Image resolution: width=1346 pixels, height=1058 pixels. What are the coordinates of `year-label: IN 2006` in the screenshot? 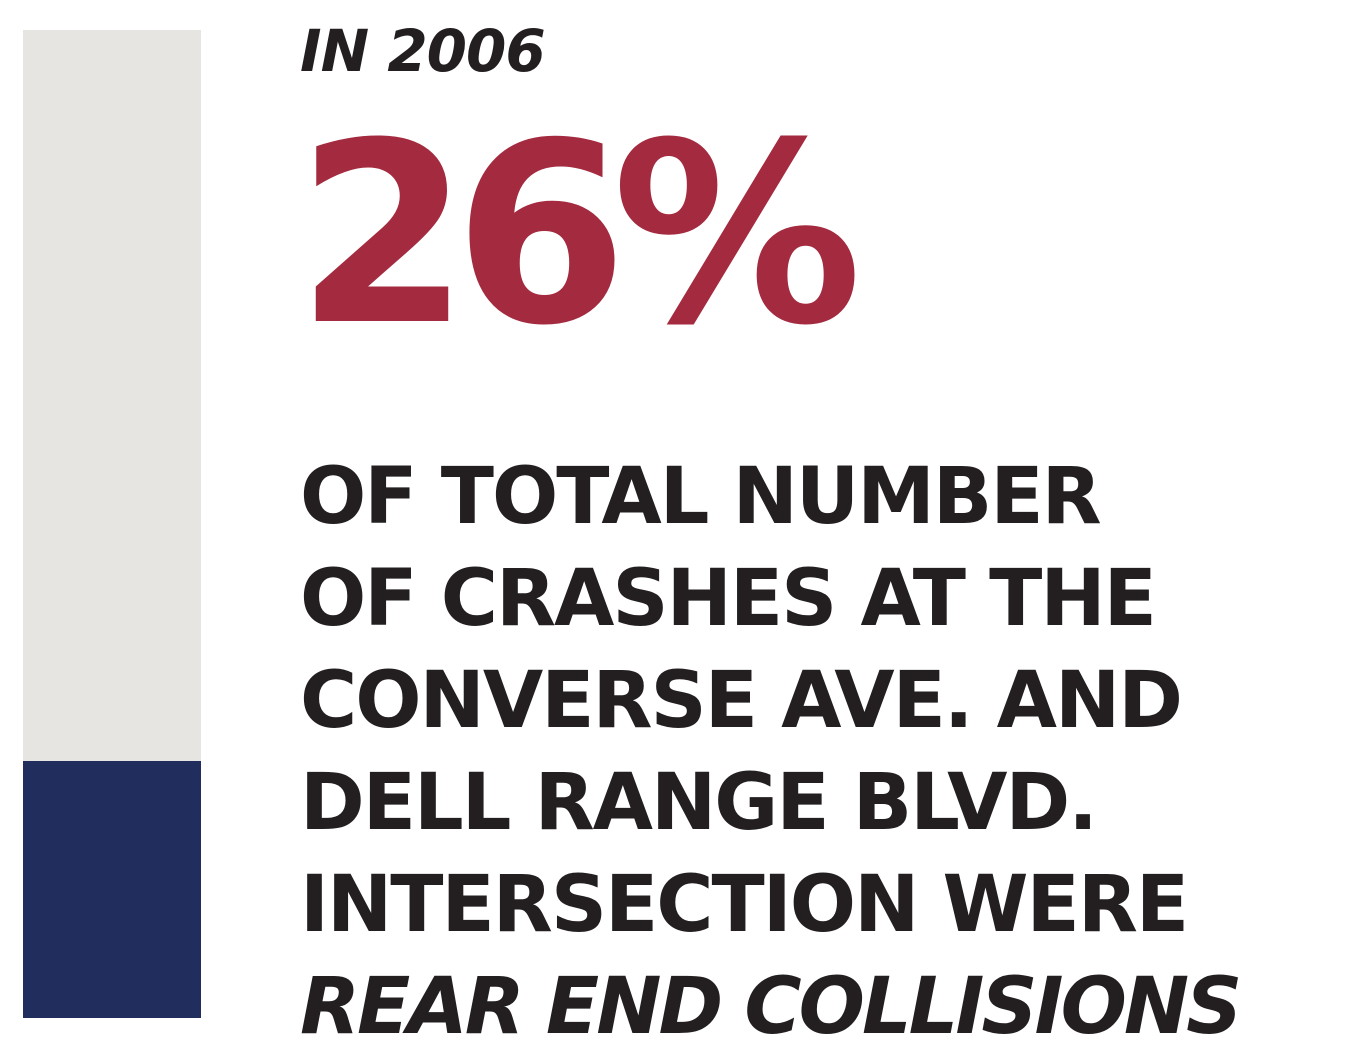 It's located at (423, 51).